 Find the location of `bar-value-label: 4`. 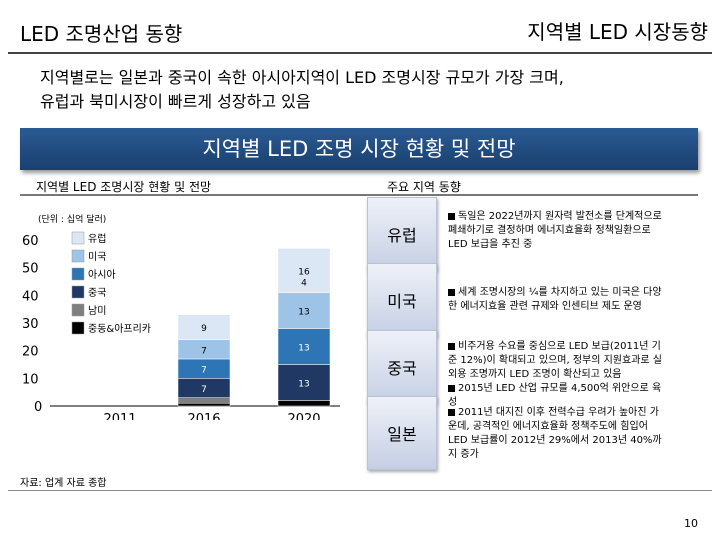

bar-value-label: 4 is located at coordinates (304, 284).